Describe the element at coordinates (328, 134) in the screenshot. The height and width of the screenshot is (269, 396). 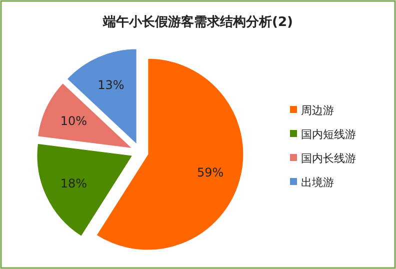
I see `legend-label: 国内短线游` at that location.